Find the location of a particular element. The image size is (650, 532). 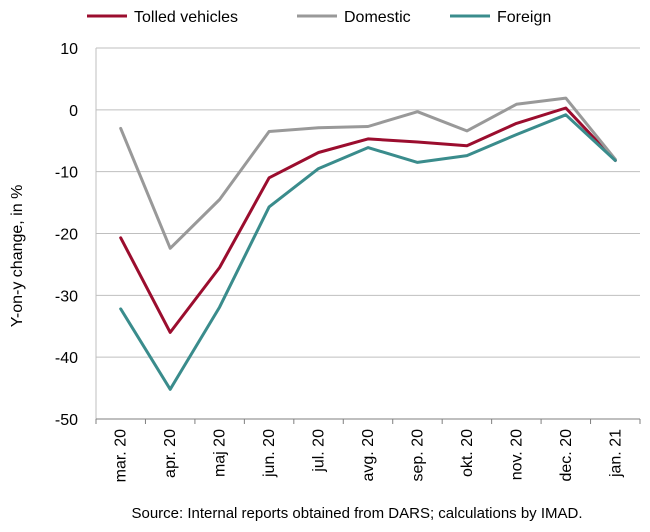

y-tick-label: -20 is located at coordinates (66, 235).